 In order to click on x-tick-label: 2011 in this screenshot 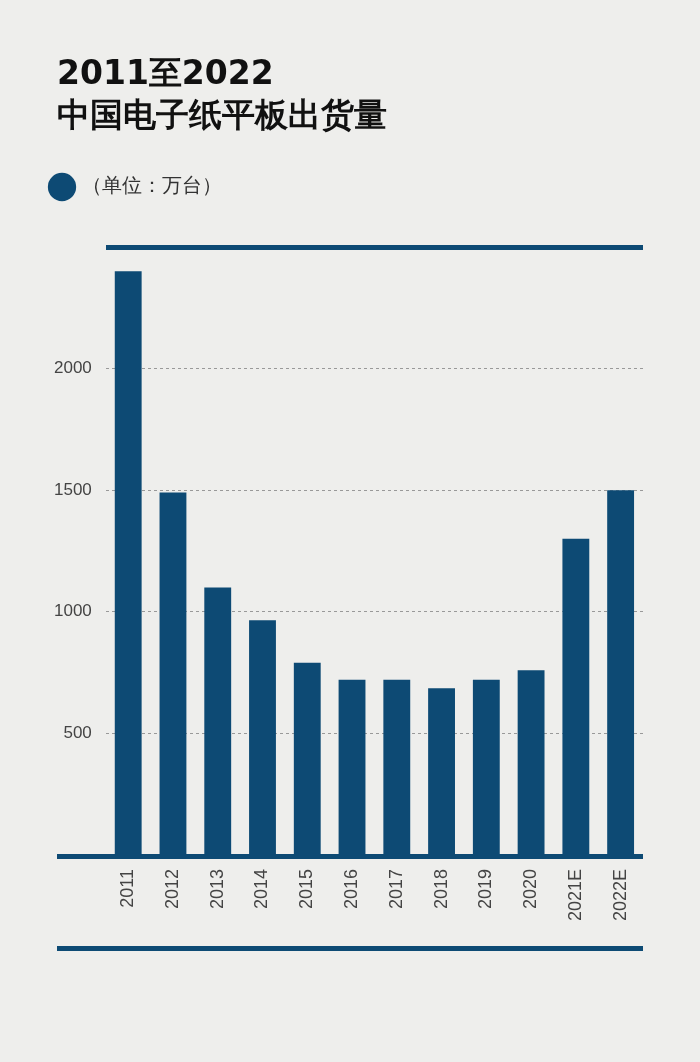, I will do `click(127, 888)`.